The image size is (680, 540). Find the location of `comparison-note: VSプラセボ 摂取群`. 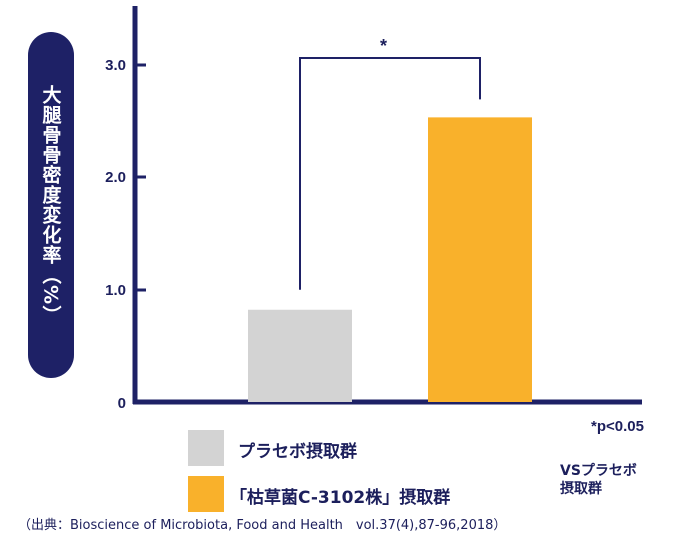

comparison-note: VSプラセボ 摂取群 is located at coordinates (598, 480).